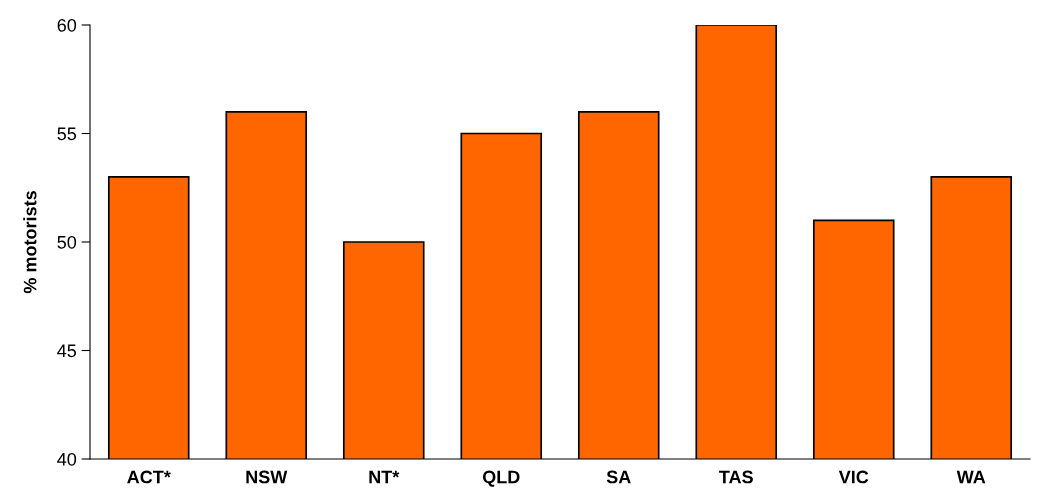 The width and height of the screenshot is (1040, 499). Describe the element at coordinates (67, 459) in the screenshot. I see `y-tick-label: 40` at that location.